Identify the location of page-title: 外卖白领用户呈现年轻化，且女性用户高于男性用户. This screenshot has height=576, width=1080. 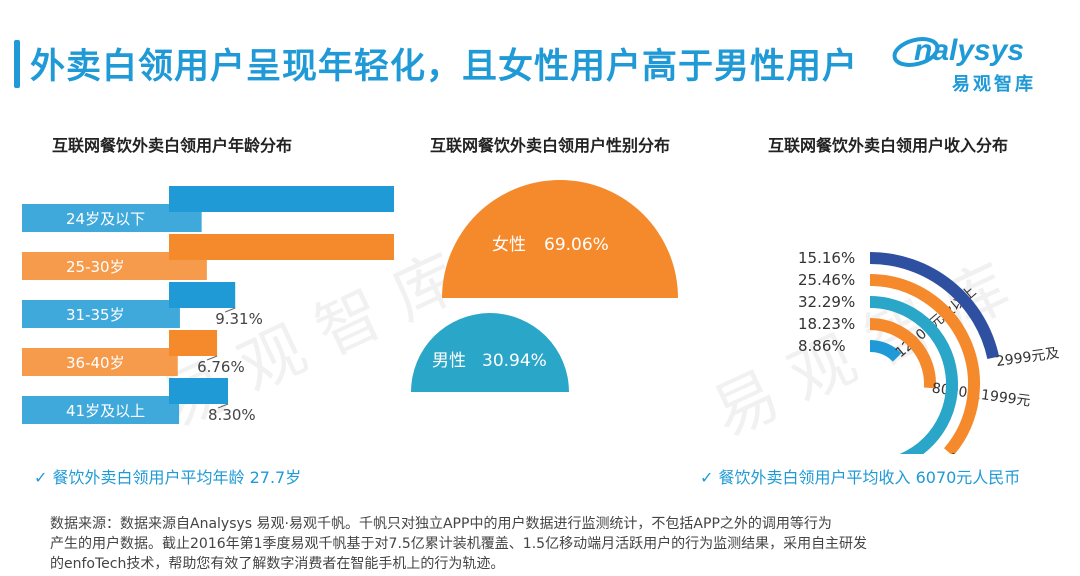
(444, 67).